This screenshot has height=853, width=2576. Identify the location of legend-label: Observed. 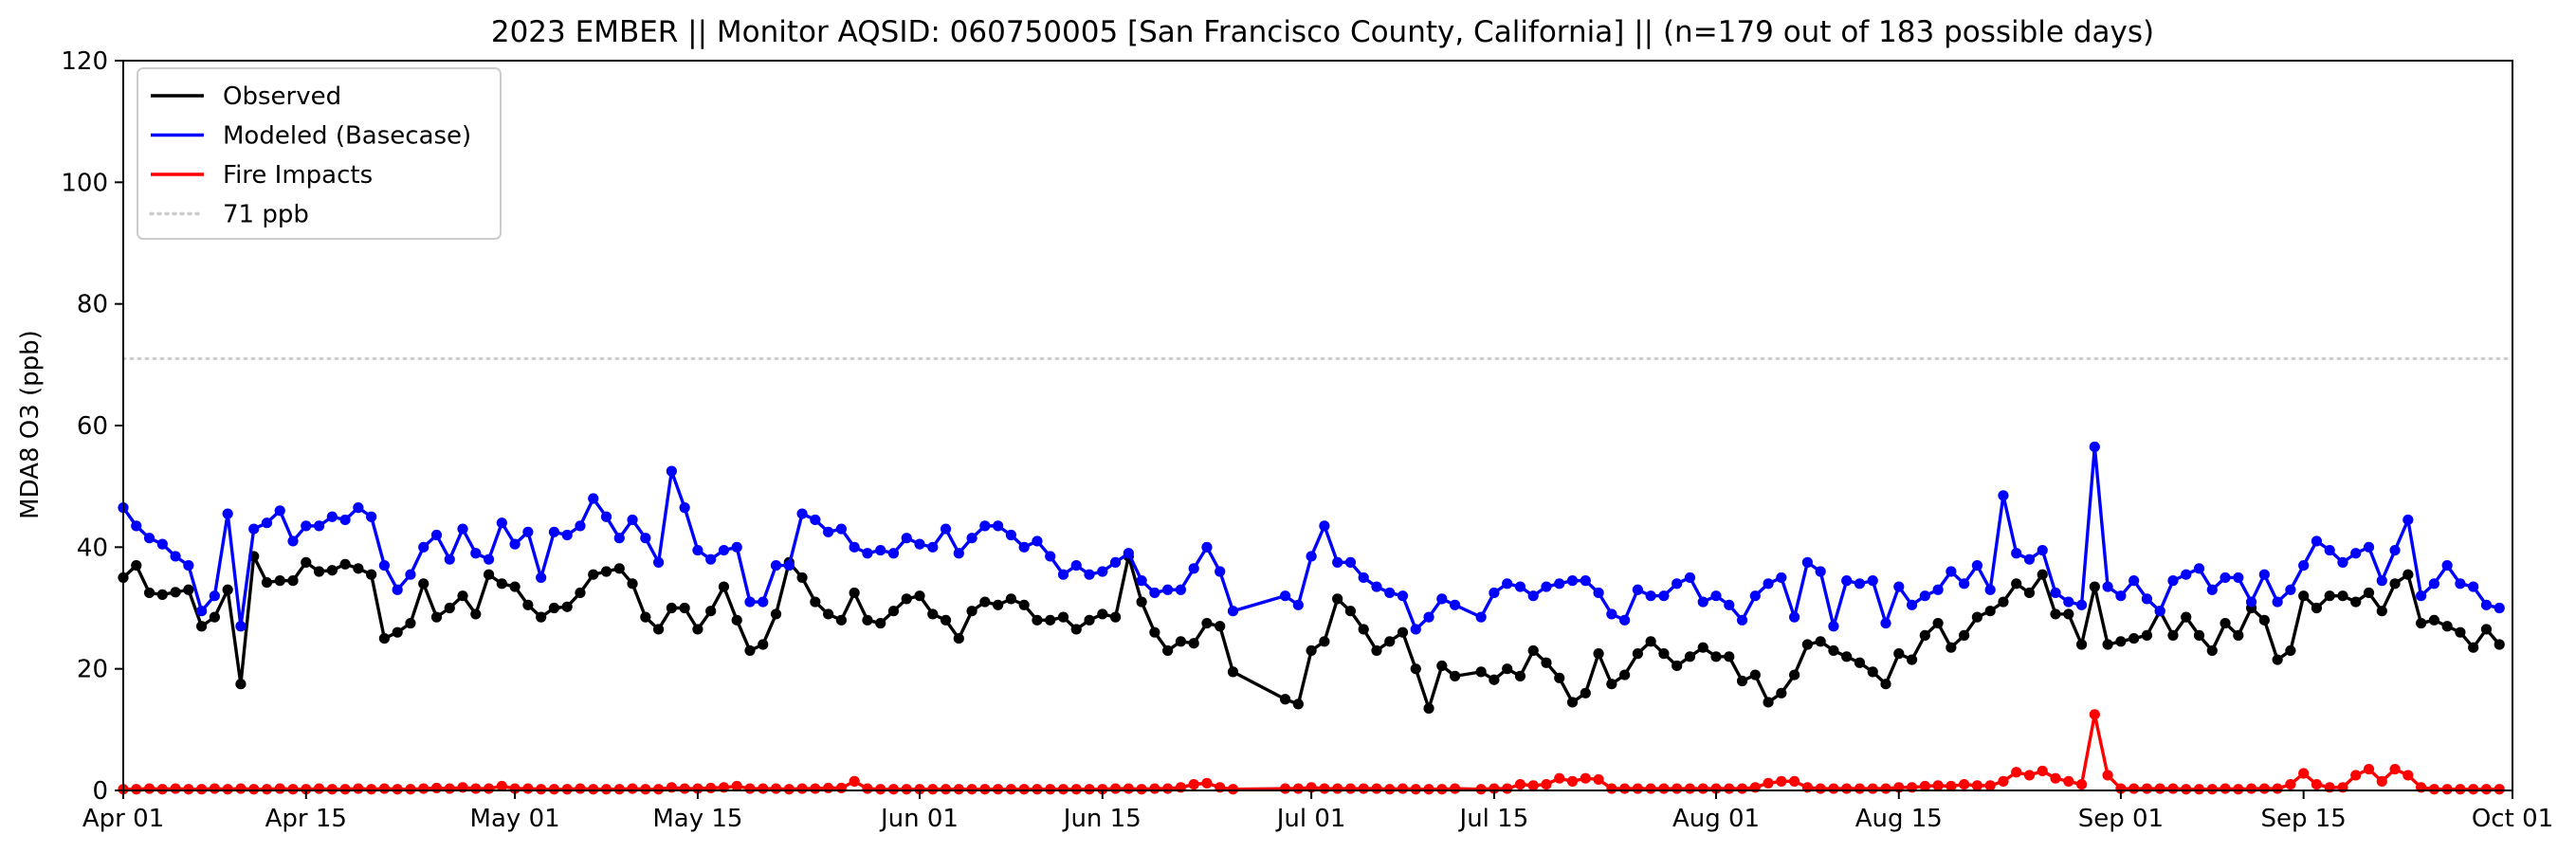
(282, 96).